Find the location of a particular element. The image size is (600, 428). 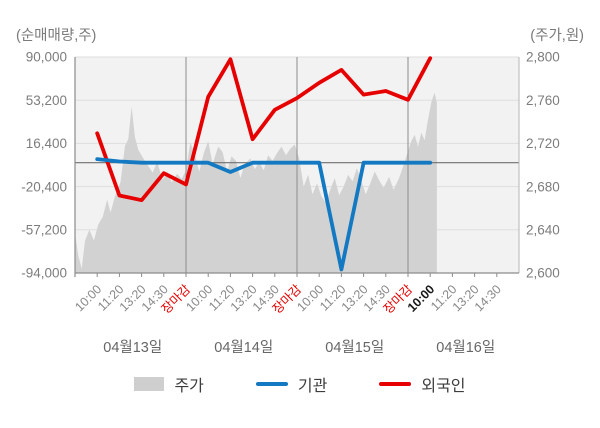

left-tick-label: 90,000 is located at coordinates (46, 57).